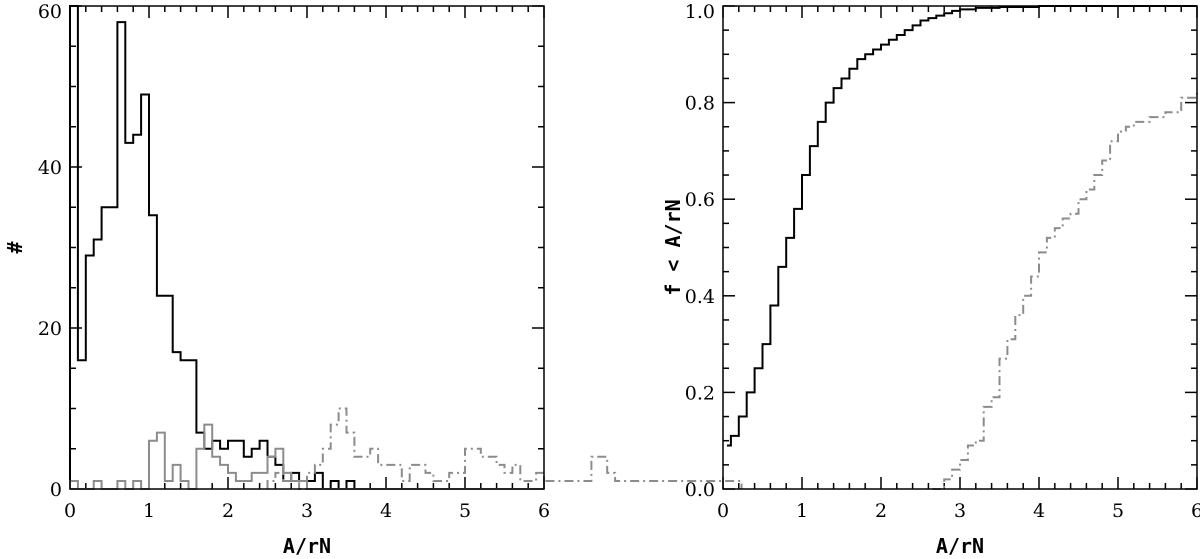  What do you see at coordinates (673, 247) in the screenshot?
I see `y-axis-title: f < A/rN` at bounding box center [673, 247].